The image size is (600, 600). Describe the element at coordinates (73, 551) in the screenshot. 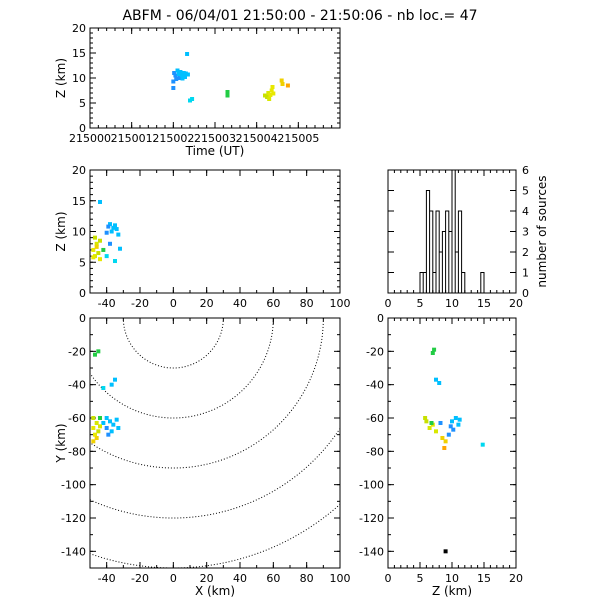

I see `y-tick-label: -140` at that location.